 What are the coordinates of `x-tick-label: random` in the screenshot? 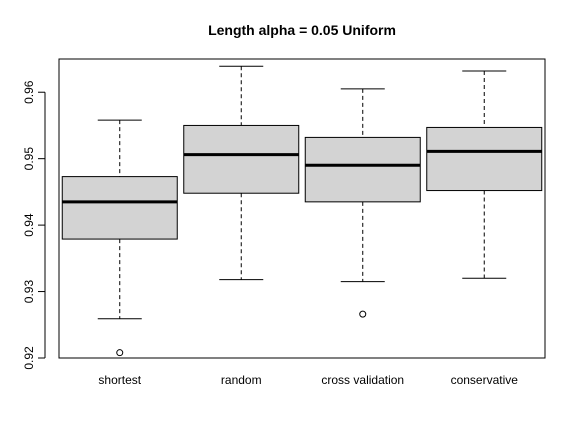 It's located at (241, 380).